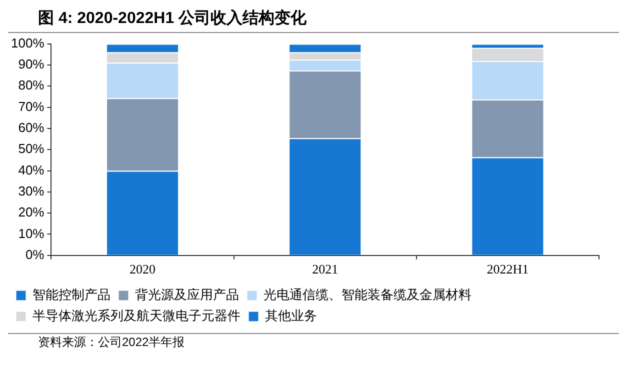 The width and height of the screenshot is (627, 374). What do you see at coordinates (31, 128) in the screenshot?
I see `y-tick-label: 60%` at bounding box center [31, 128].